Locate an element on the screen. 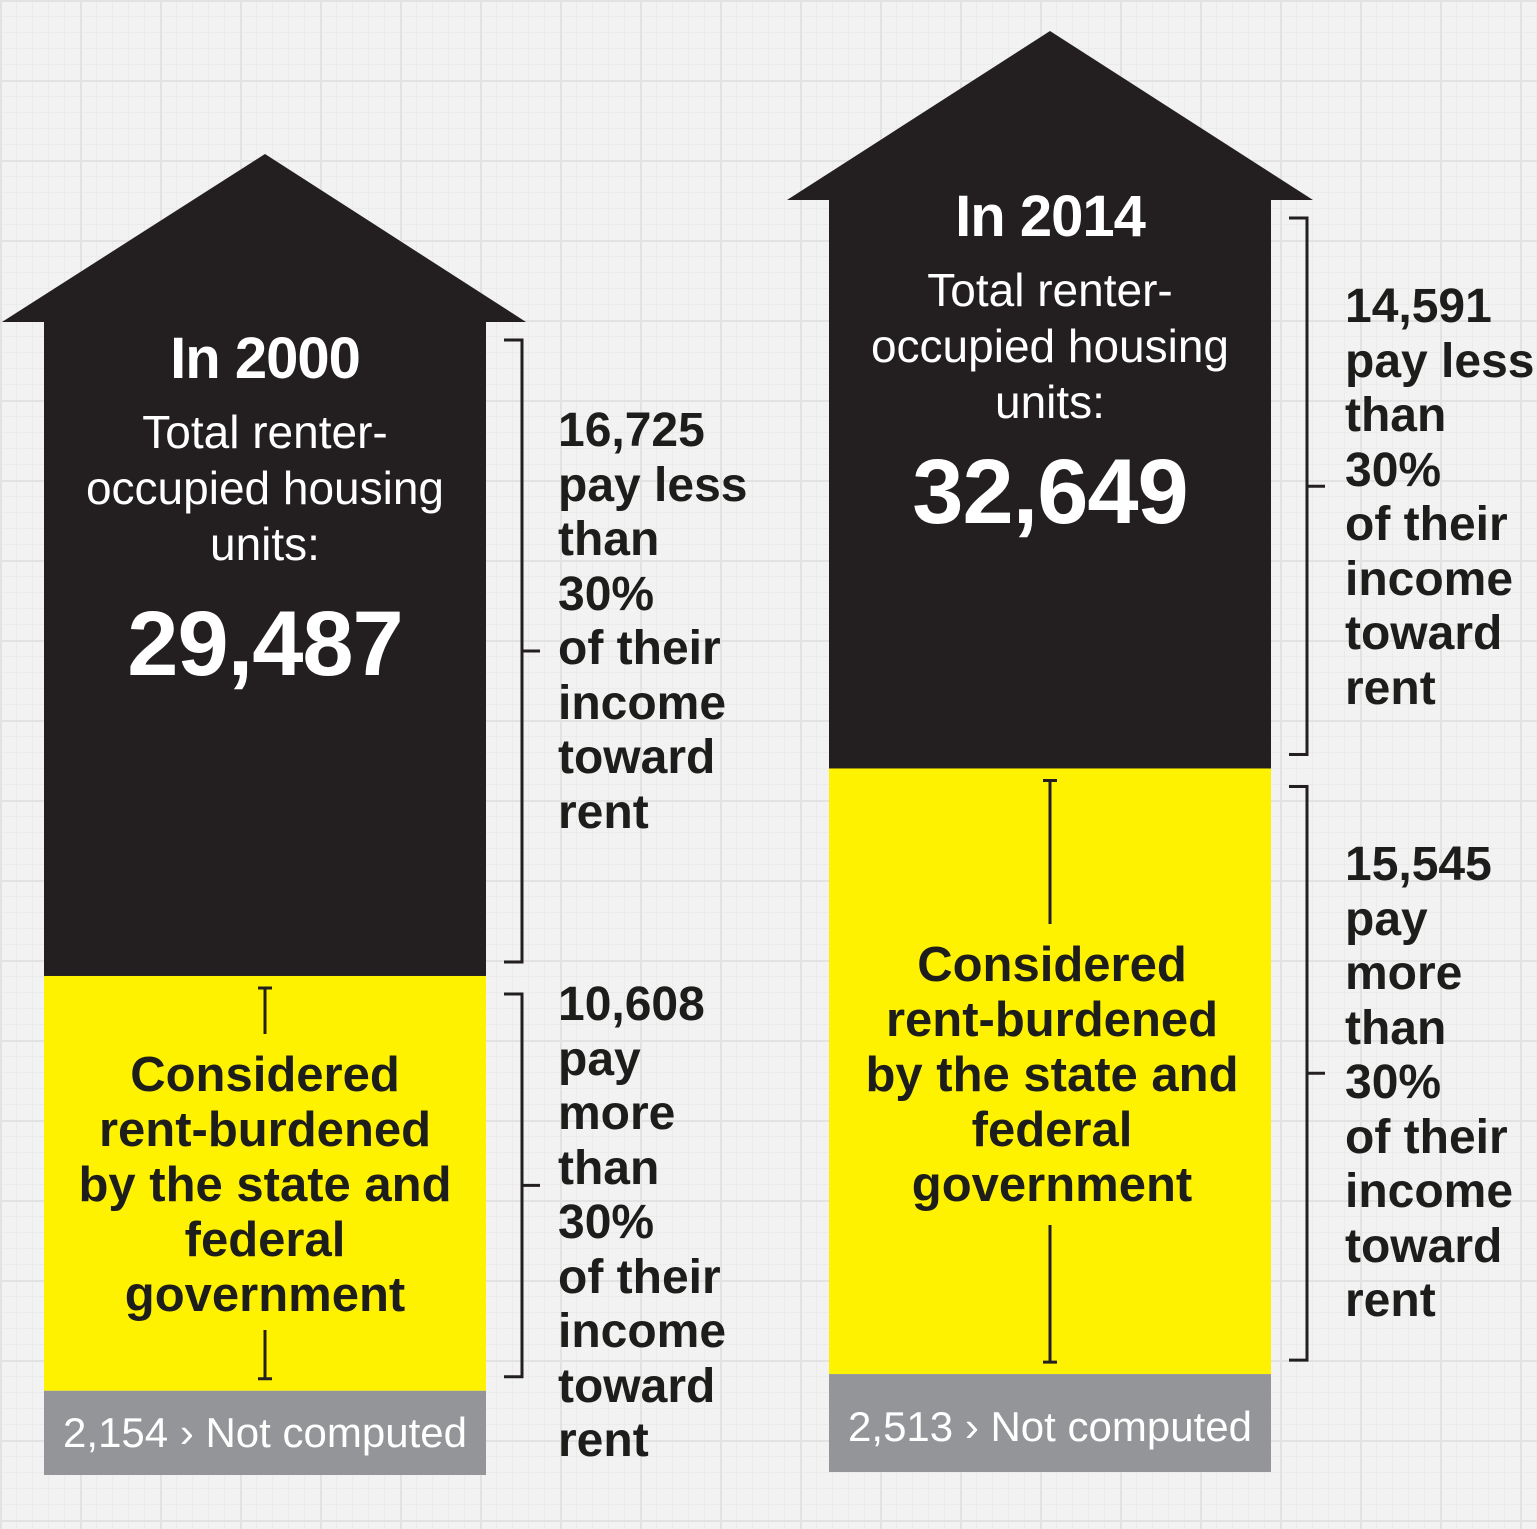 Image resolution: width=1537 pixels, height=1529 pixels. not-computed-label-2000: 2,154 › Not computed is located at coordinates (265, 1432).